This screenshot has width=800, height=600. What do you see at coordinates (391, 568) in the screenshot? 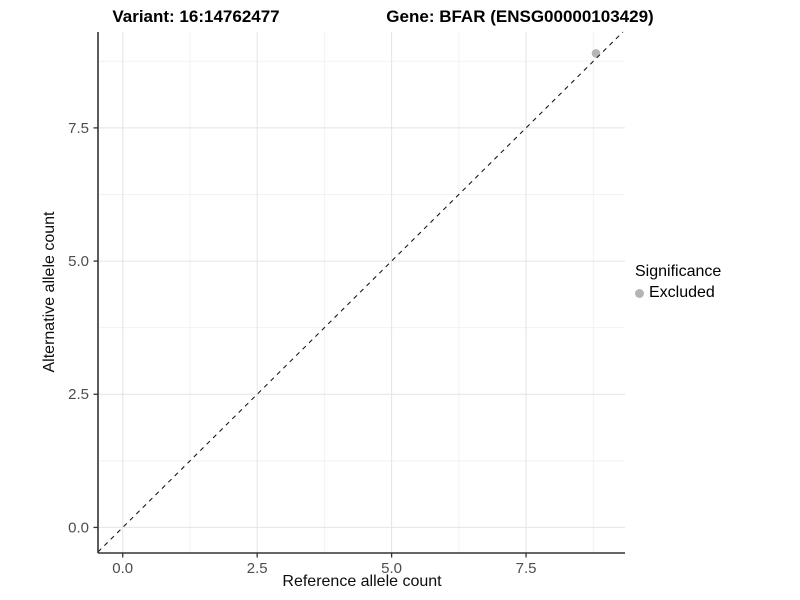
I see `x-tick-label: 5.0` at bounding box center [391, 568].